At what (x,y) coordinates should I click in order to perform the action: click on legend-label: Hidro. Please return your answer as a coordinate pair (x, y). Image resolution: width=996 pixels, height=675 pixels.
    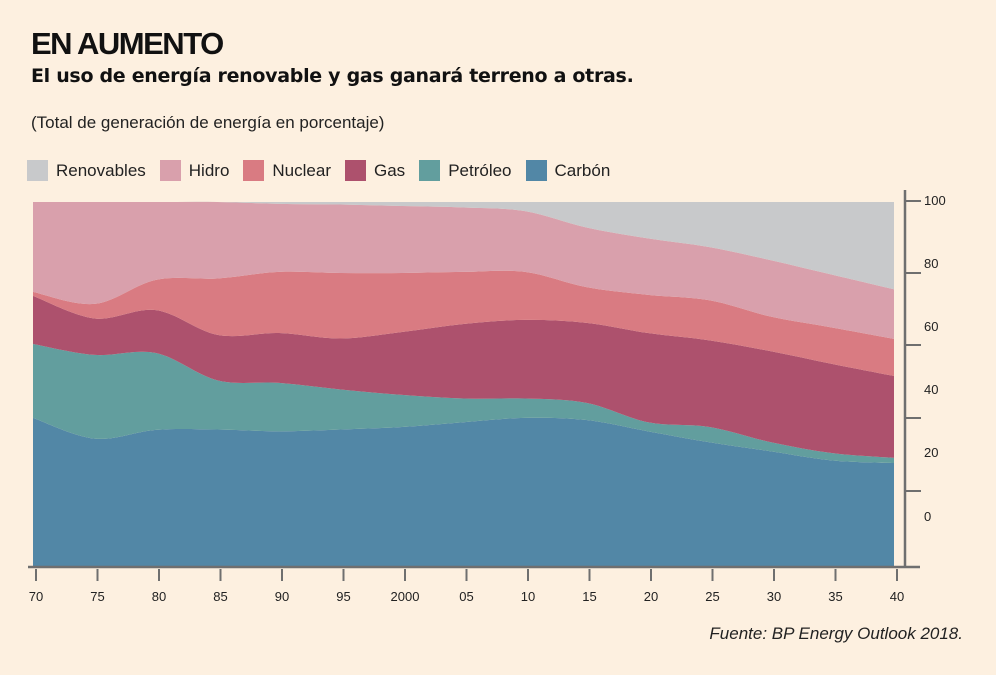
    Looking at the image, I should click on (209, 170).